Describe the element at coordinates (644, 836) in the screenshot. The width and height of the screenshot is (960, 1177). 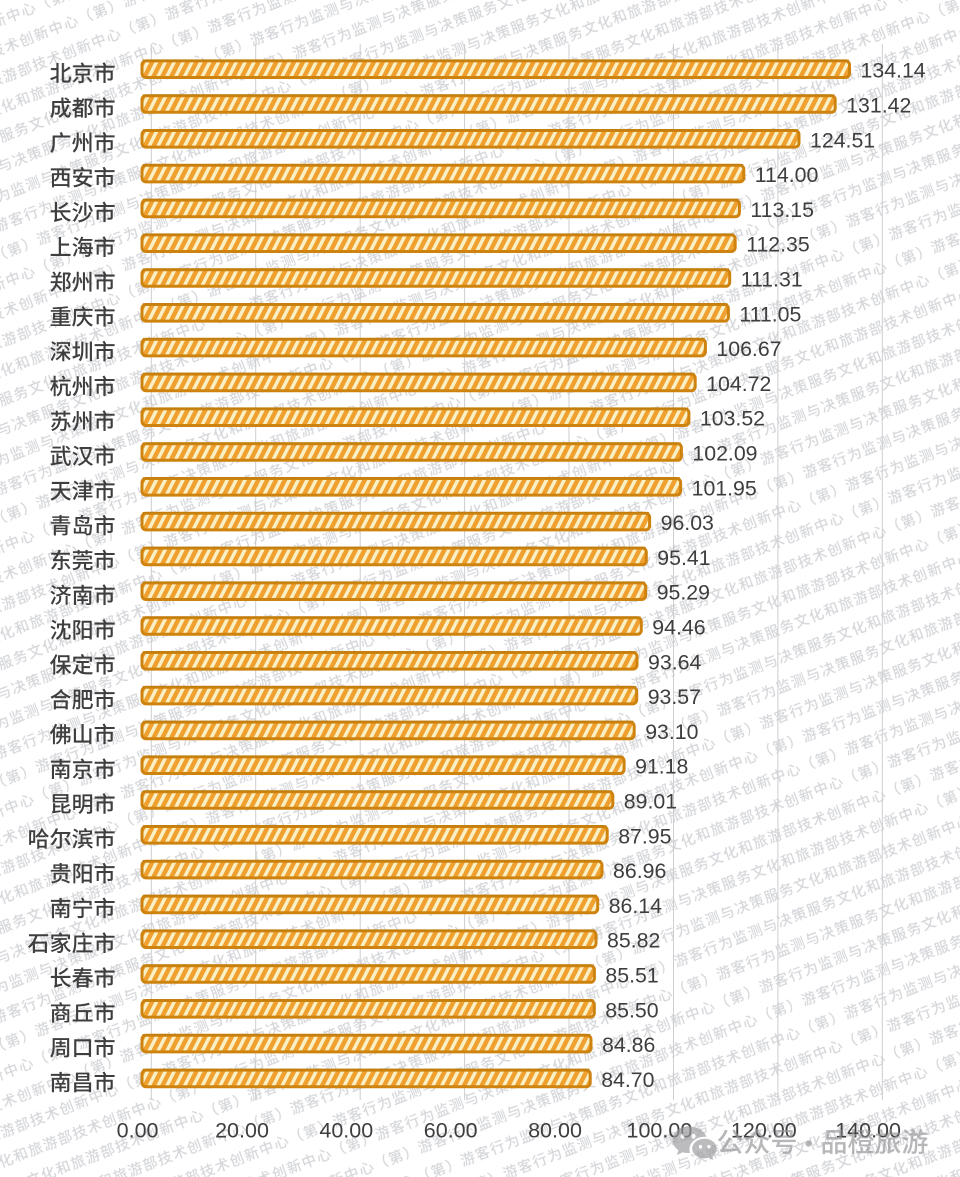
I see `svg-text: 87.95` at that location.